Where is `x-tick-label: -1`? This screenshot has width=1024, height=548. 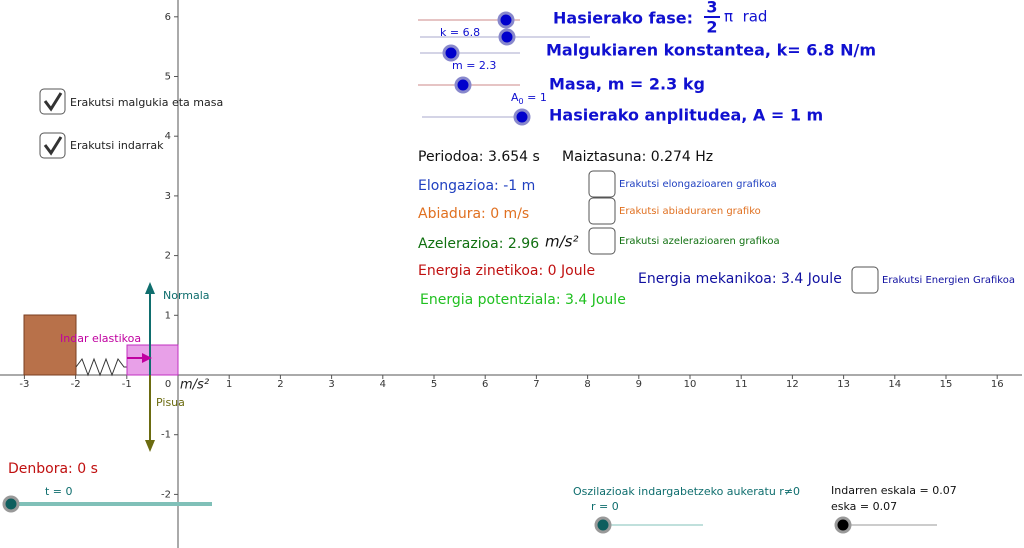
x-tick-label: -1 is located at coordinates (127, 384).